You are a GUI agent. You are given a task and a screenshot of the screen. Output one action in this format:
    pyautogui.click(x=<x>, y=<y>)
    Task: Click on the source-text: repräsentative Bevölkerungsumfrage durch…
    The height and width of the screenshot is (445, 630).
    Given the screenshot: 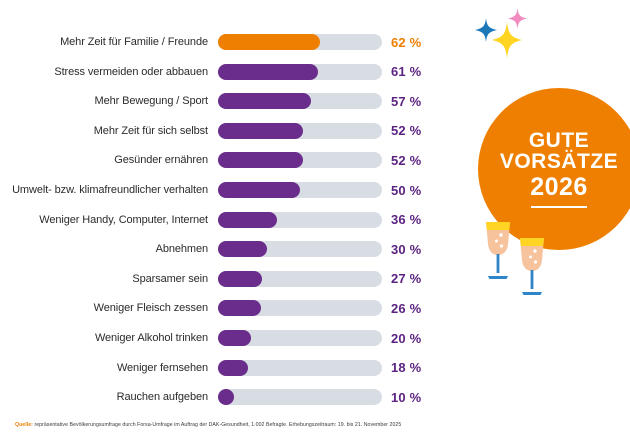 What is the action you would take?
    pyautogui.click(x=218, y=425)
    